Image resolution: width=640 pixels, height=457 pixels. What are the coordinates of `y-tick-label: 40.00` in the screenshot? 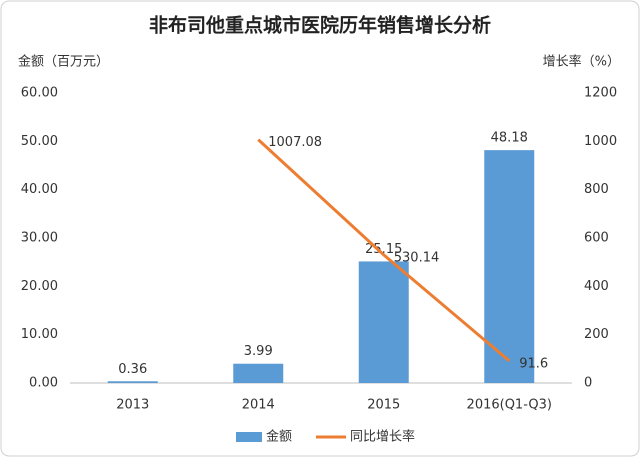 It's located at (39, 189).